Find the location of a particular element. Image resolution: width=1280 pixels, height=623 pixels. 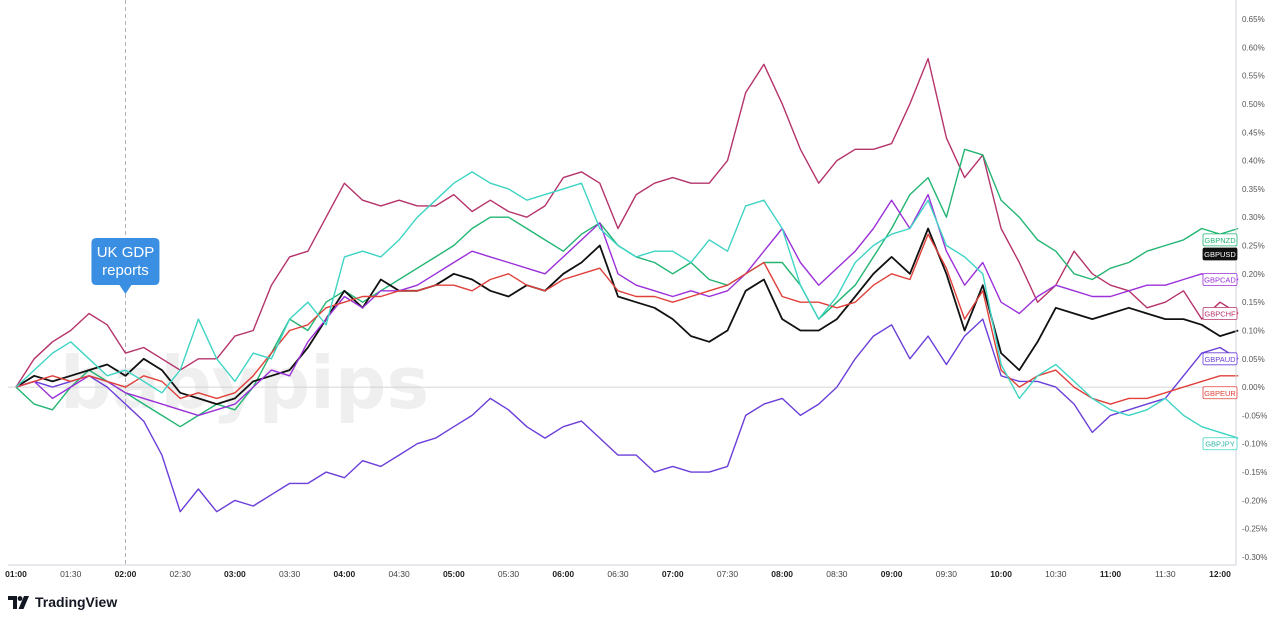

end-label-gbpaud: GBPAUD is located at coordinates (1220, 359).